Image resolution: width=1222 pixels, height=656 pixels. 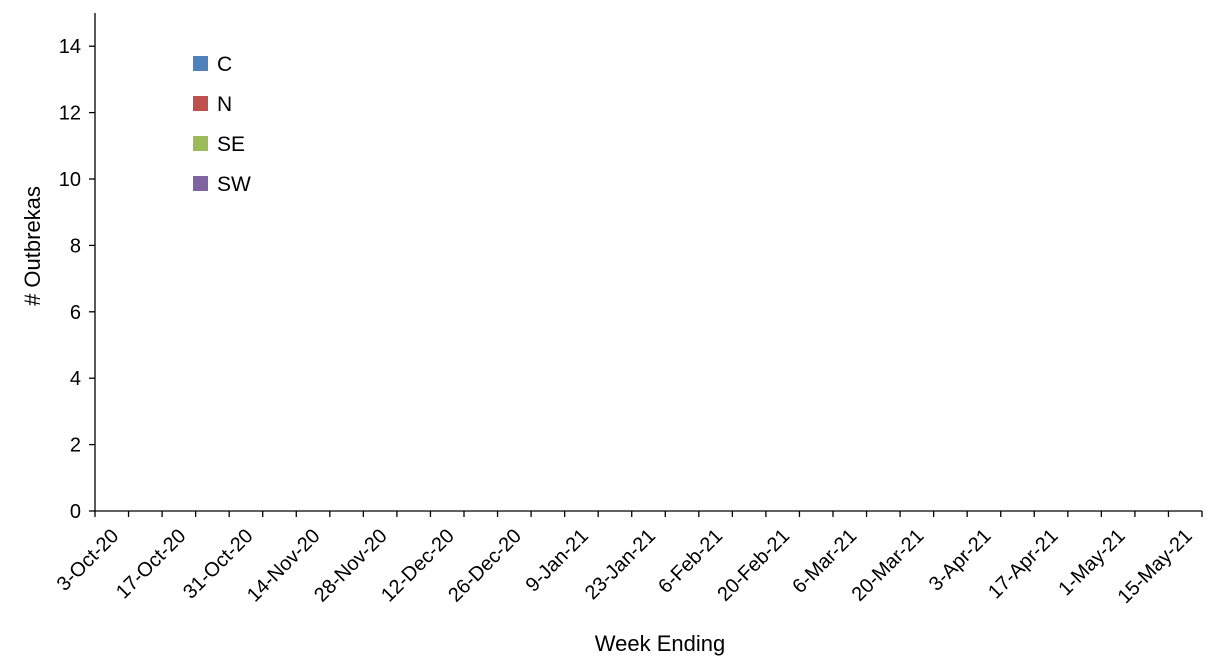 What do you see at coordinates (75, 246) in the screenshot?
I see `y-tick-label: 8` at bounding box center [75, 246].